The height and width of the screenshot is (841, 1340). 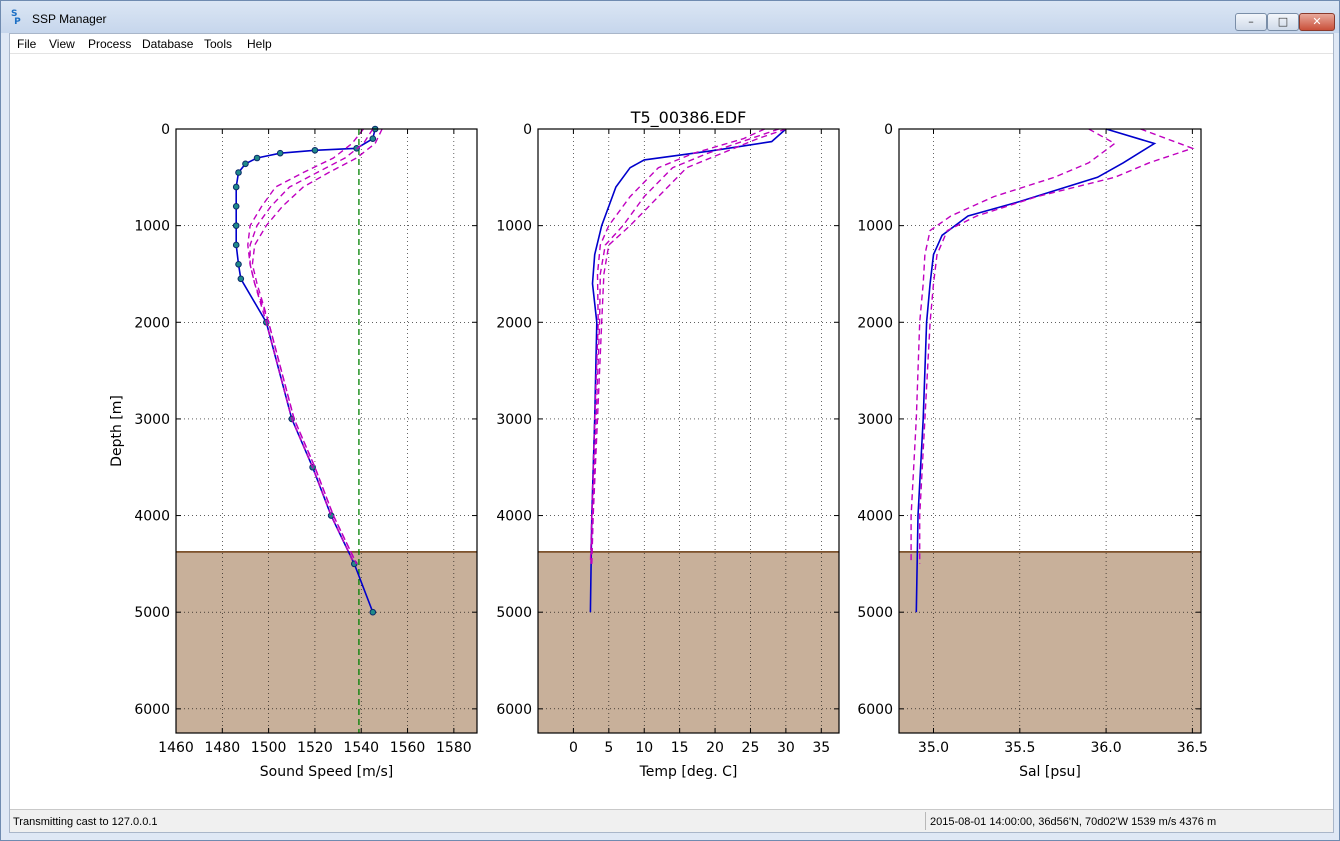 I want to click on panel-2-xtick-label: 10, so click(x=644, y=748).